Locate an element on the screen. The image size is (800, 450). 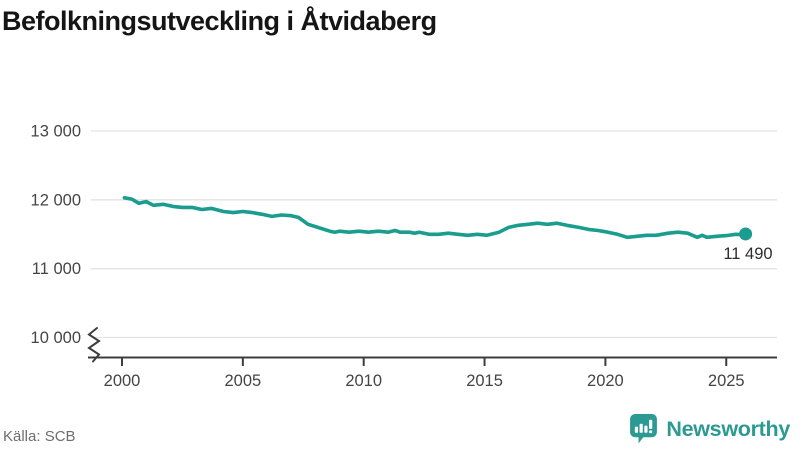
y-tick-label: 12 000 is located at coordinates (56, 200).